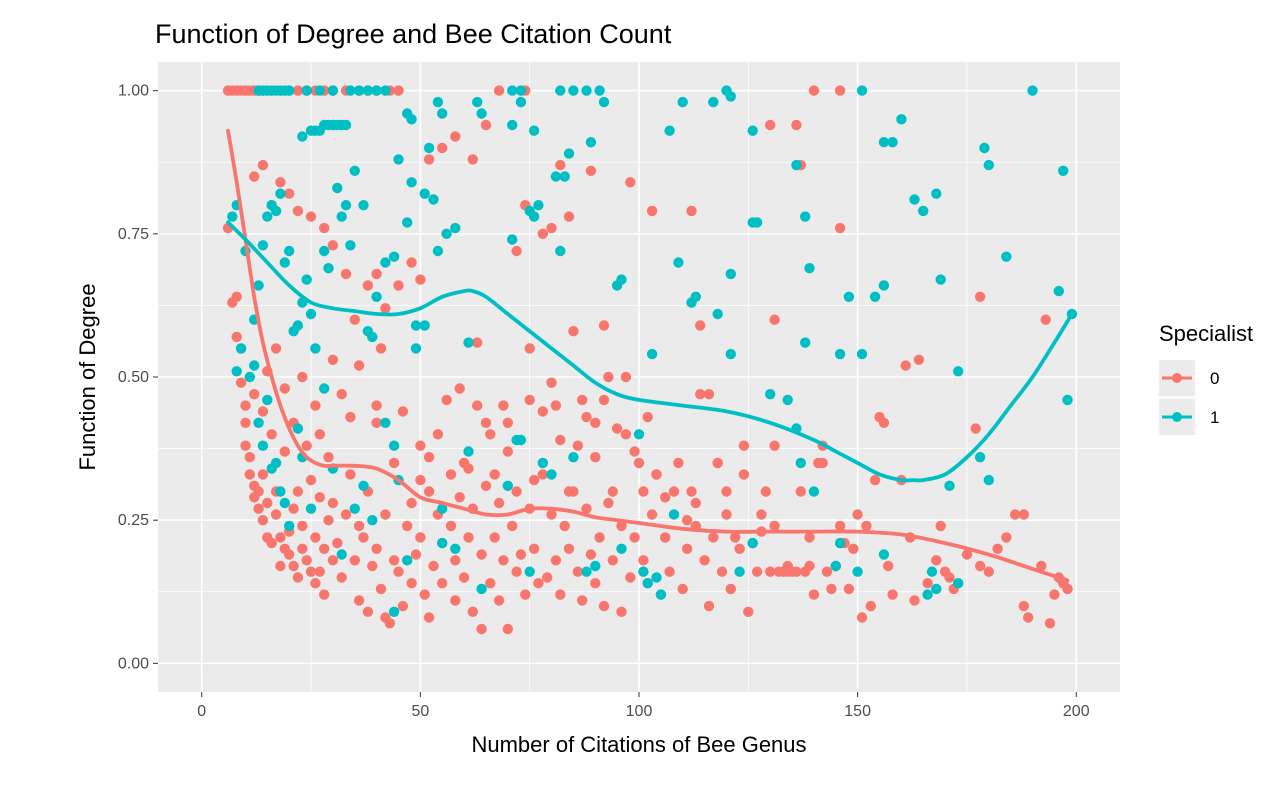  Describe the element at coordinates (201, 711) in the screenshot. I see `x-tick-label: 0` at that location.